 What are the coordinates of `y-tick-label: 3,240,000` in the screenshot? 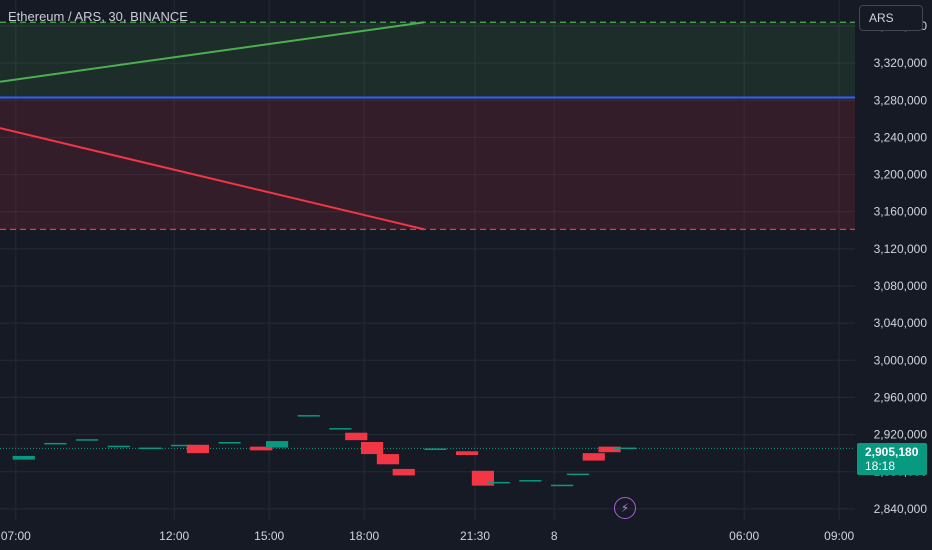 It's located at (901, 137).